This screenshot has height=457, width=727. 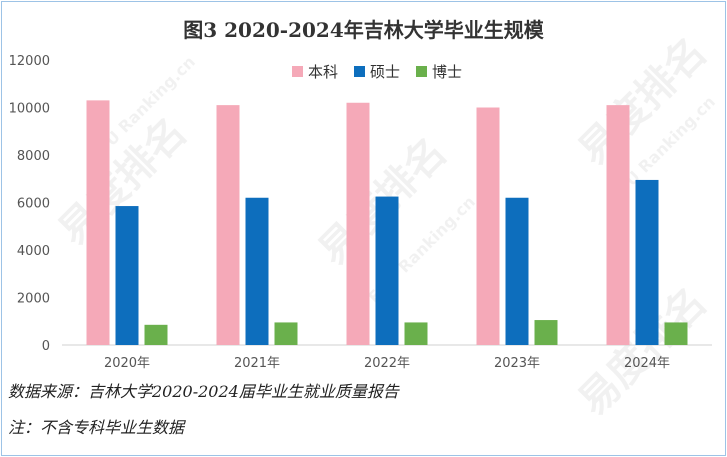 I want to click on y-tick-label: 10000, so click(x=29, y=109).